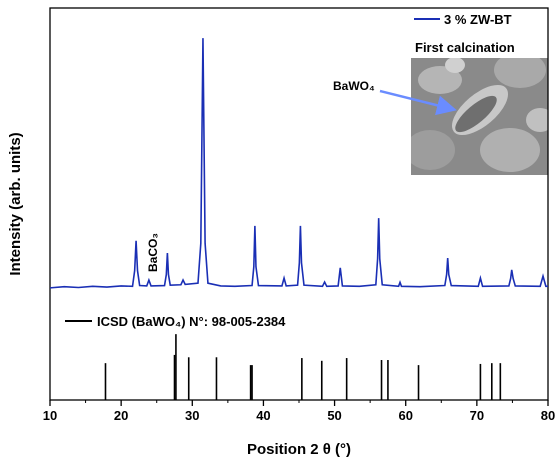 The height and width of the screenshot is (463, 559). What do you see at coordinates (354, 86) in the screenshot?
I see `annotation: BaWO₄` at bounding box center [354, 86].